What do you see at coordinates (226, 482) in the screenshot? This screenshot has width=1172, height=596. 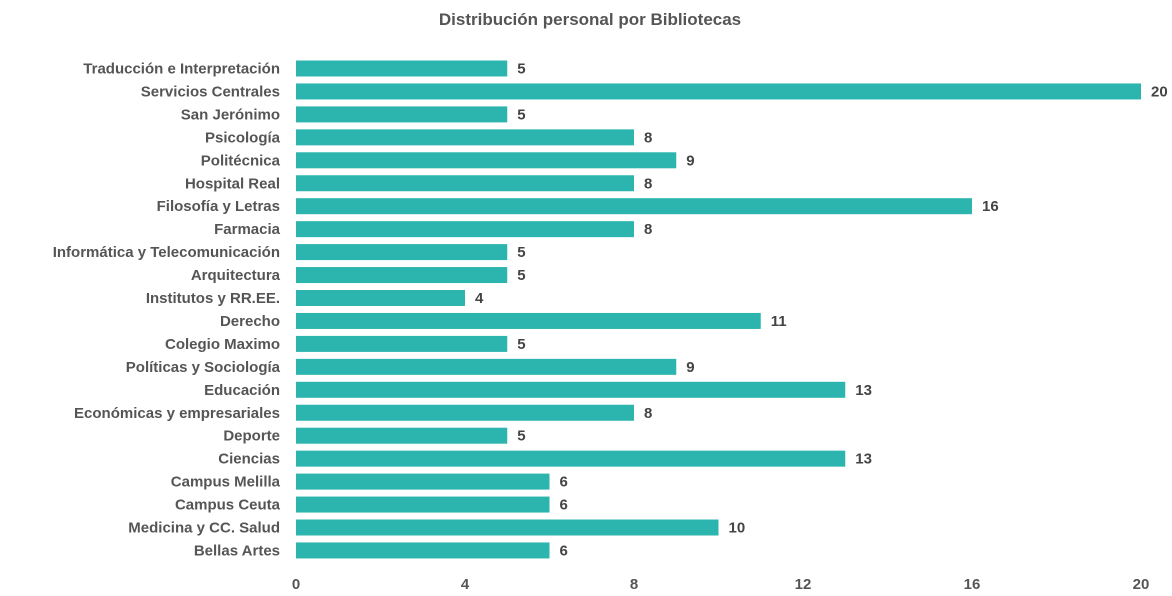 I see `category-label-campus-melilla: Campus Melilla` at bounding box center [226, 482].